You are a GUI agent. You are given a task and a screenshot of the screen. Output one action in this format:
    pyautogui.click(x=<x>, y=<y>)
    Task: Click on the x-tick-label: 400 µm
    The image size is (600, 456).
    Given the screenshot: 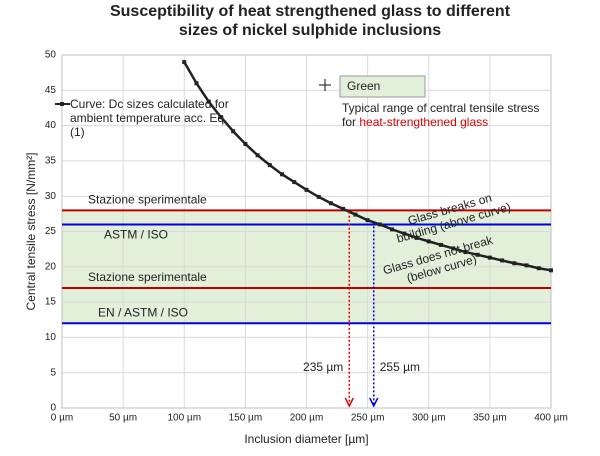 What is the action you would take?
    pyautogui.click(x=551, y=418)
    